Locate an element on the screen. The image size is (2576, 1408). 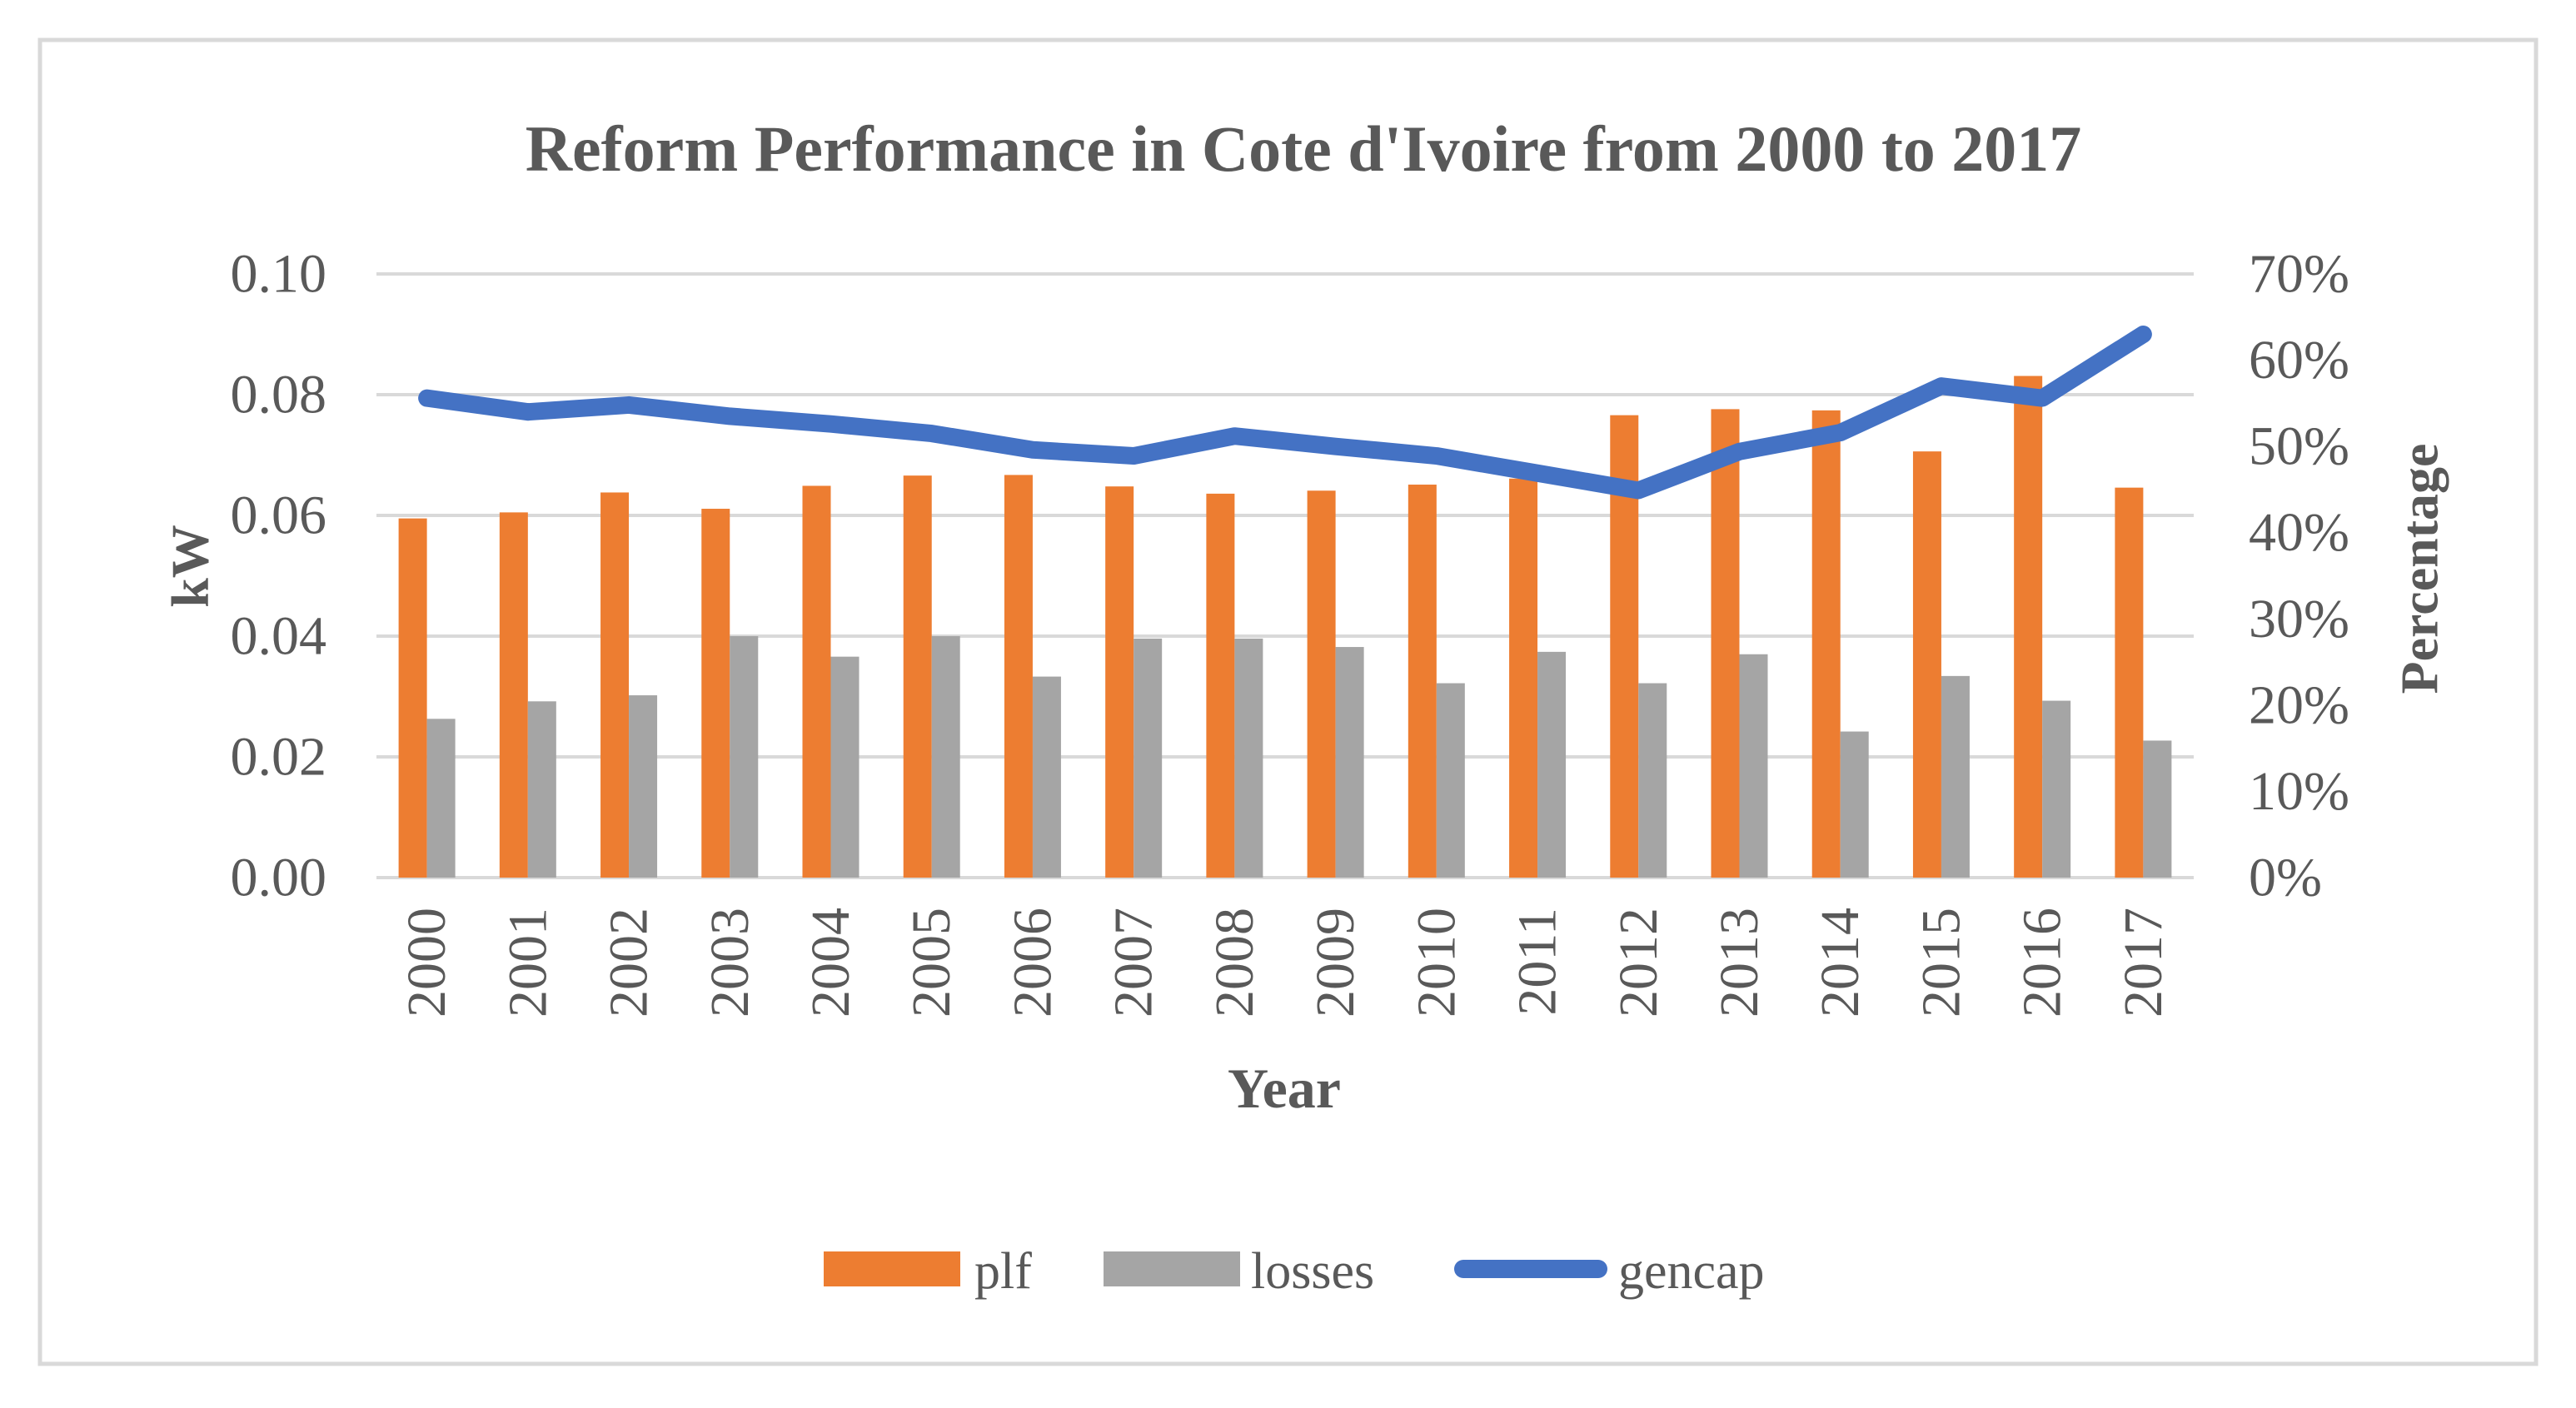
plf-legend-label: plf is located at coordinates (1003, 1271).